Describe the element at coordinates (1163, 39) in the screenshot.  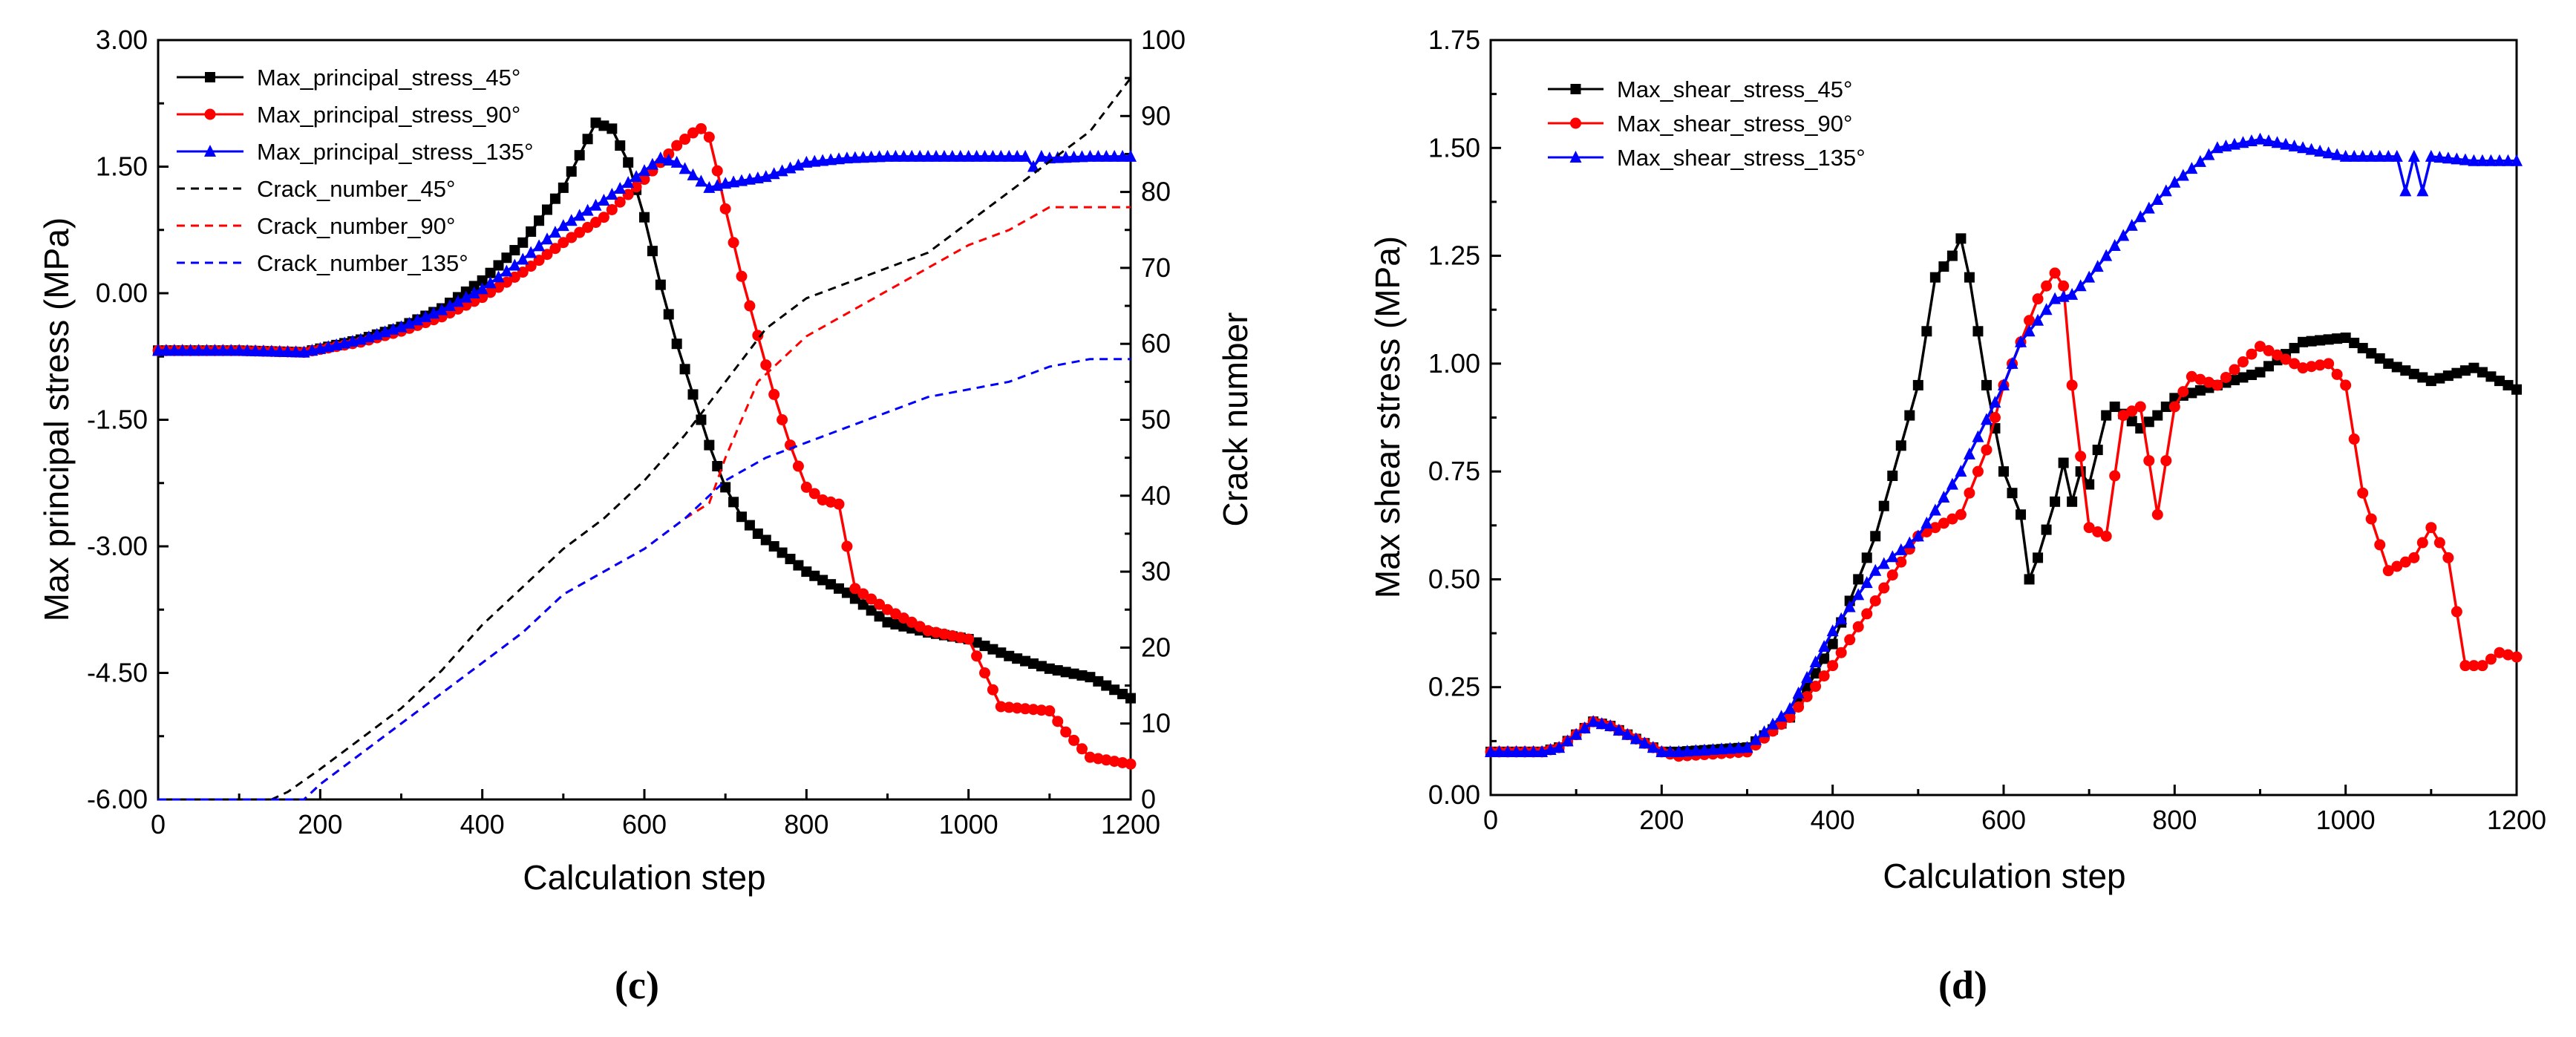
I see `y2-tick-label: 100` at that location.